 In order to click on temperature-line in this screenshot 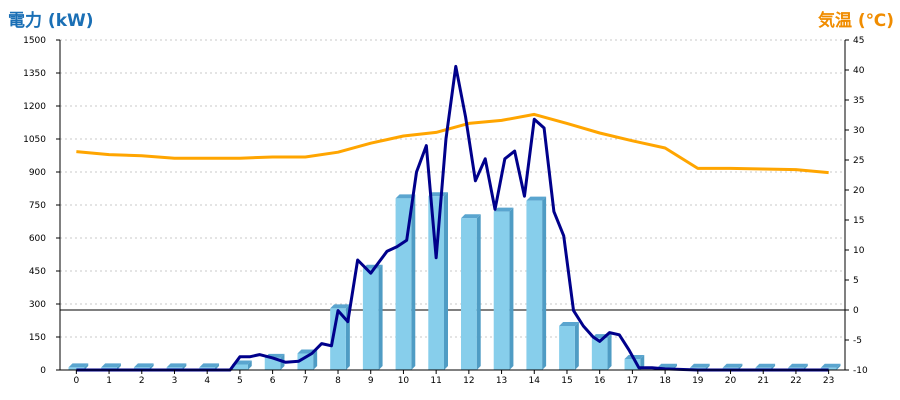, I will do `click(452, 143)`.